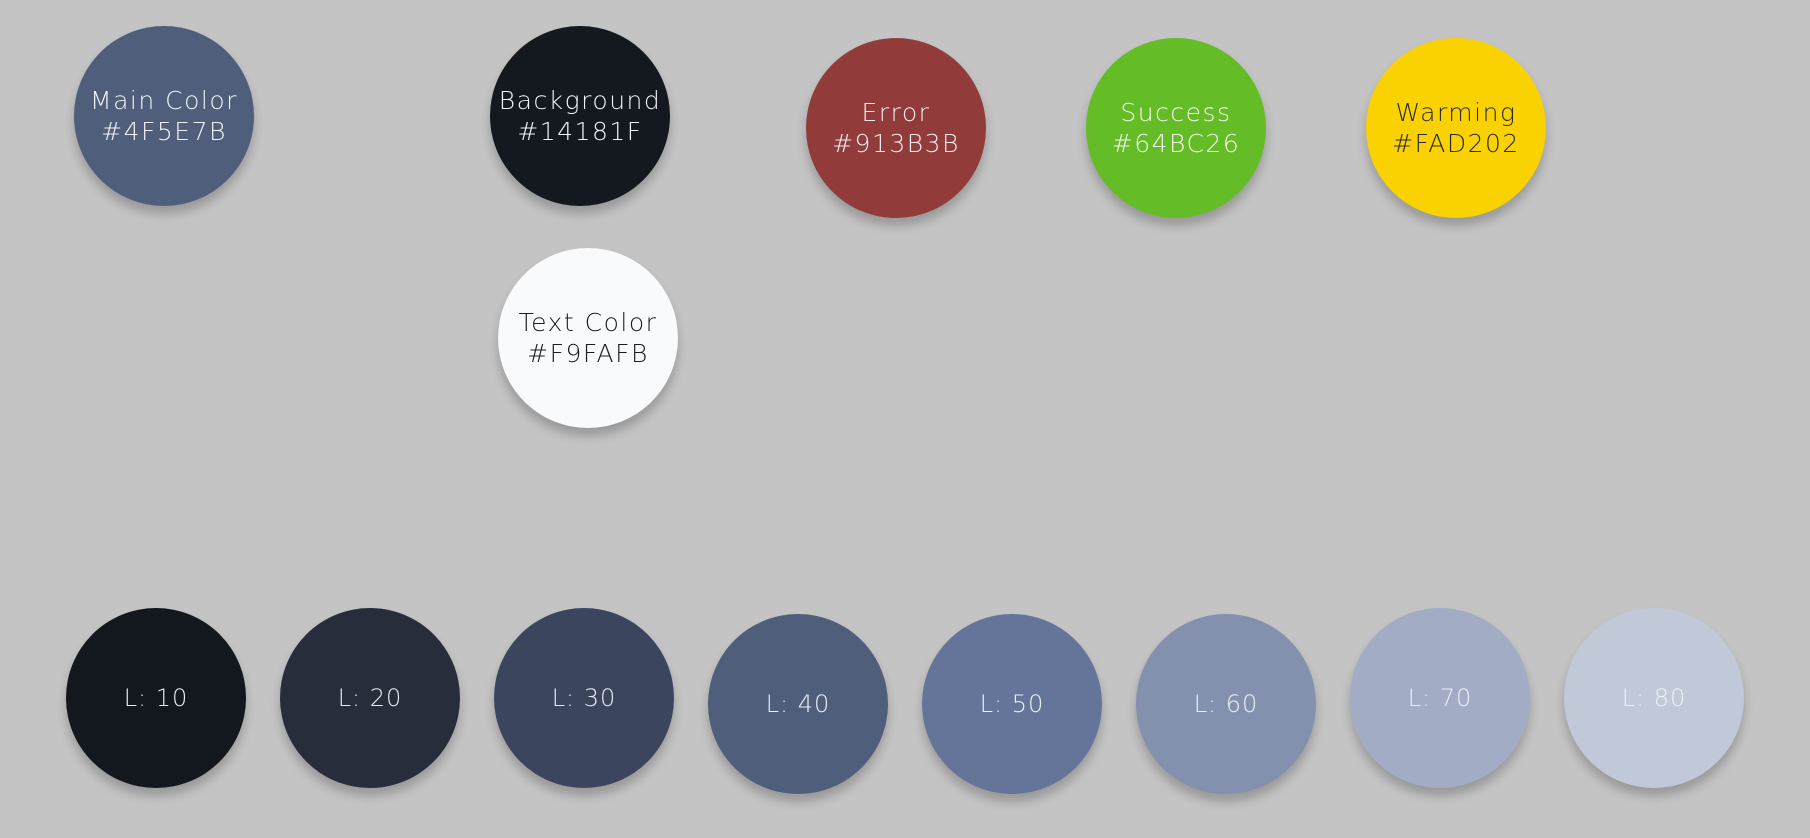 This screenshot has height=838, width=1810. Describe the element at coordinates (896, 143) in the screenshot. I see `swatch-hex: #913B3B` at that location.